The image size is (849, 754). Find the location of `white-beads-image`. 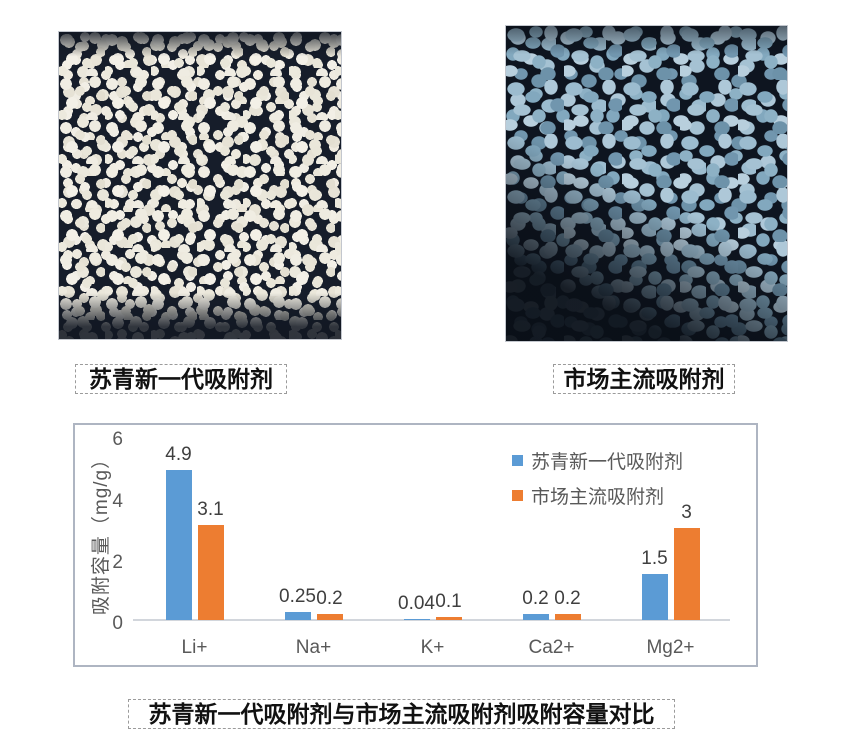

white-beads-image is located at coordinates (200, 185).